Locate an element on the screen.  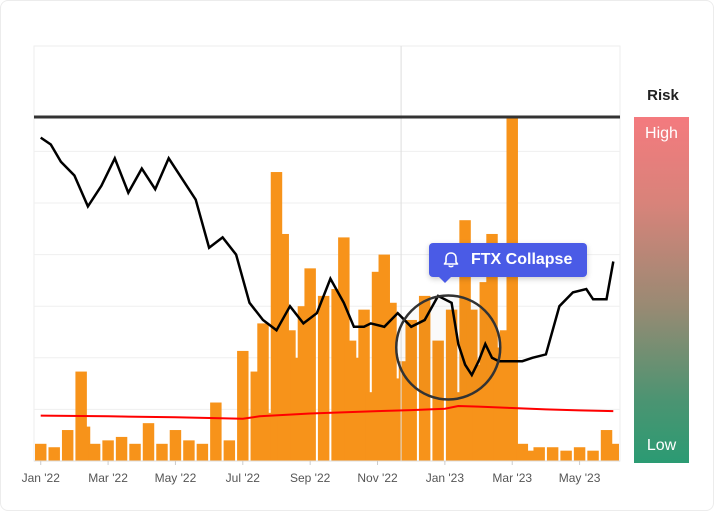
x-tick-label: May '23 is located at coordinates (580, 478).